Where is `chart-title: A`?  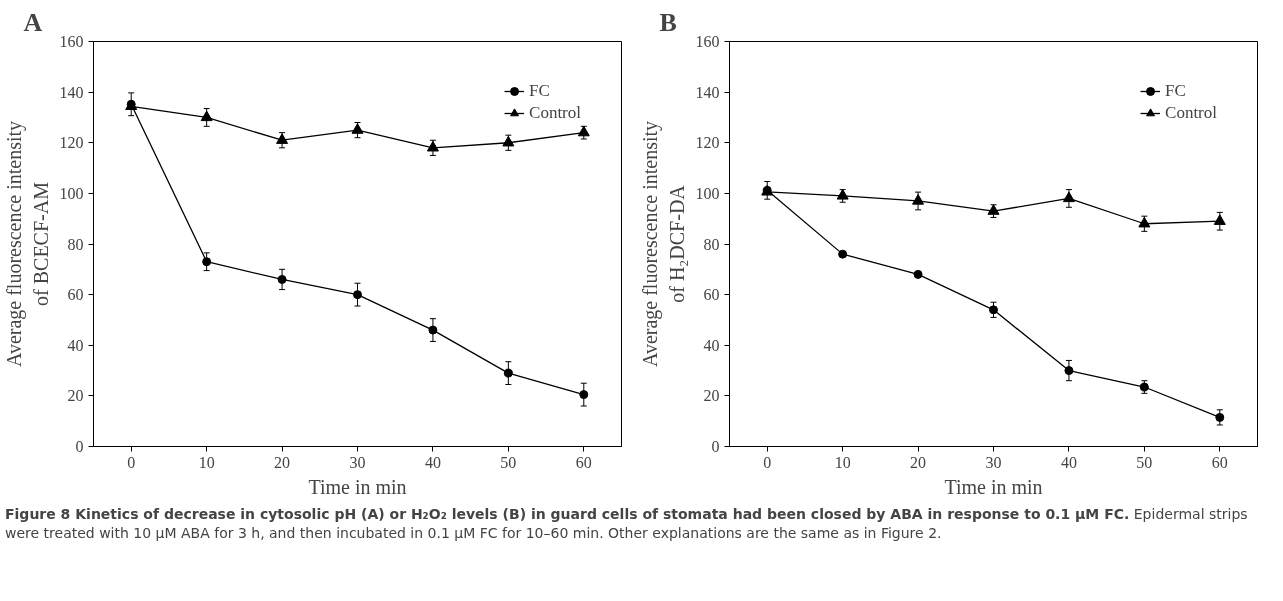
chart-title: A is located at coordinates (33, 22).